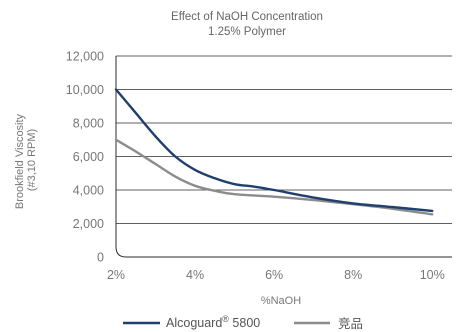  Describe the element at coordinates (195, 275) in the screenshot. I see `x-tick-label-1: 4%` at that location.